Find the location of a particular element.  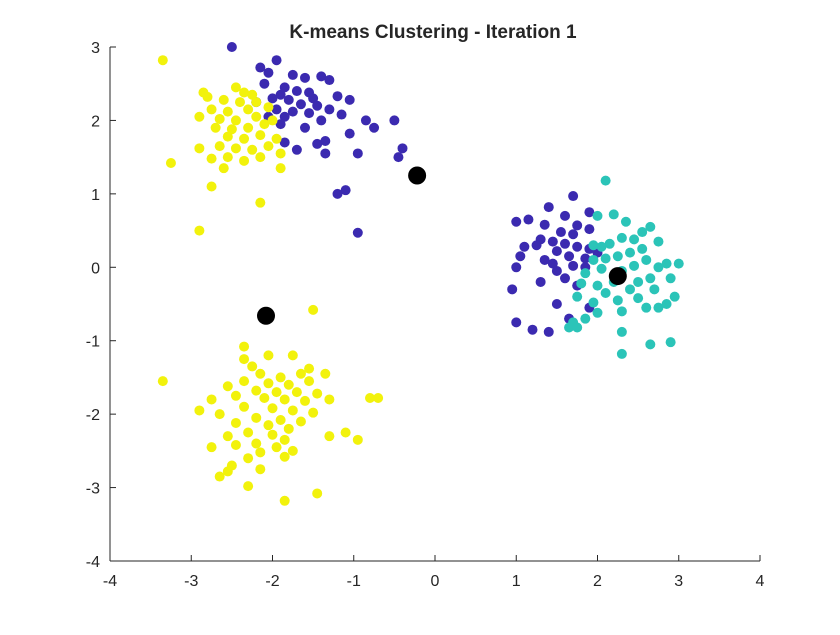

y-tick-label: 0 is located at coordinates (95, 268).